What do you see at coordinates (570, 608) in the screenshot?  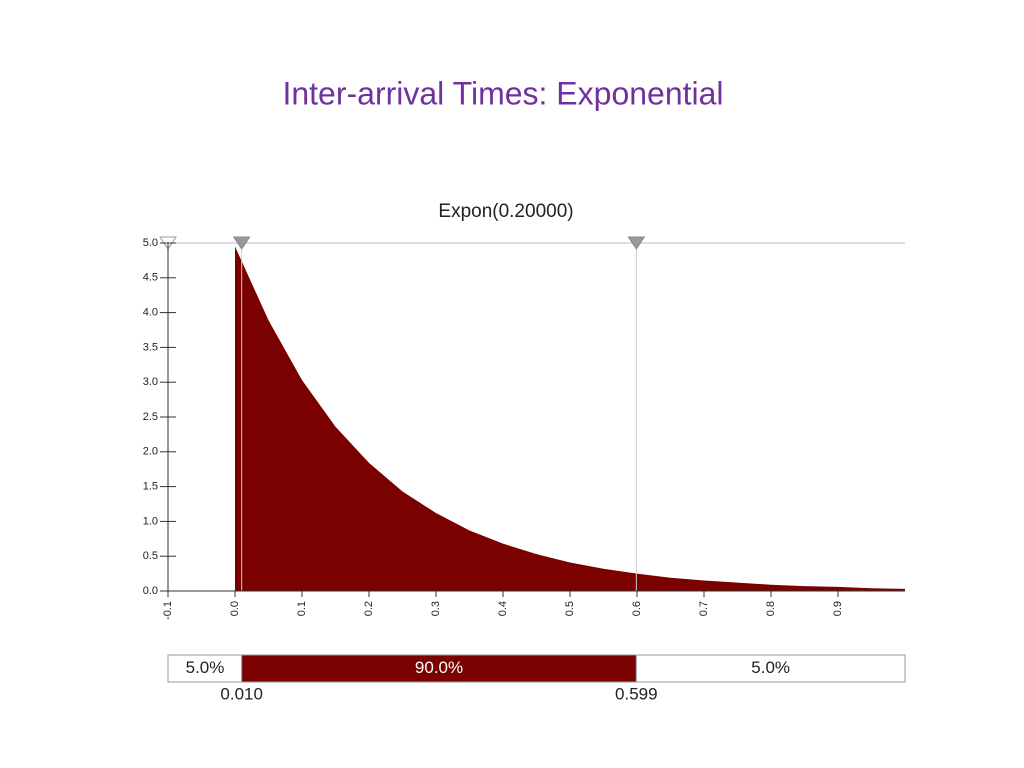 I see `x-tick-label: 0.5` at bounding box center [570, 608].